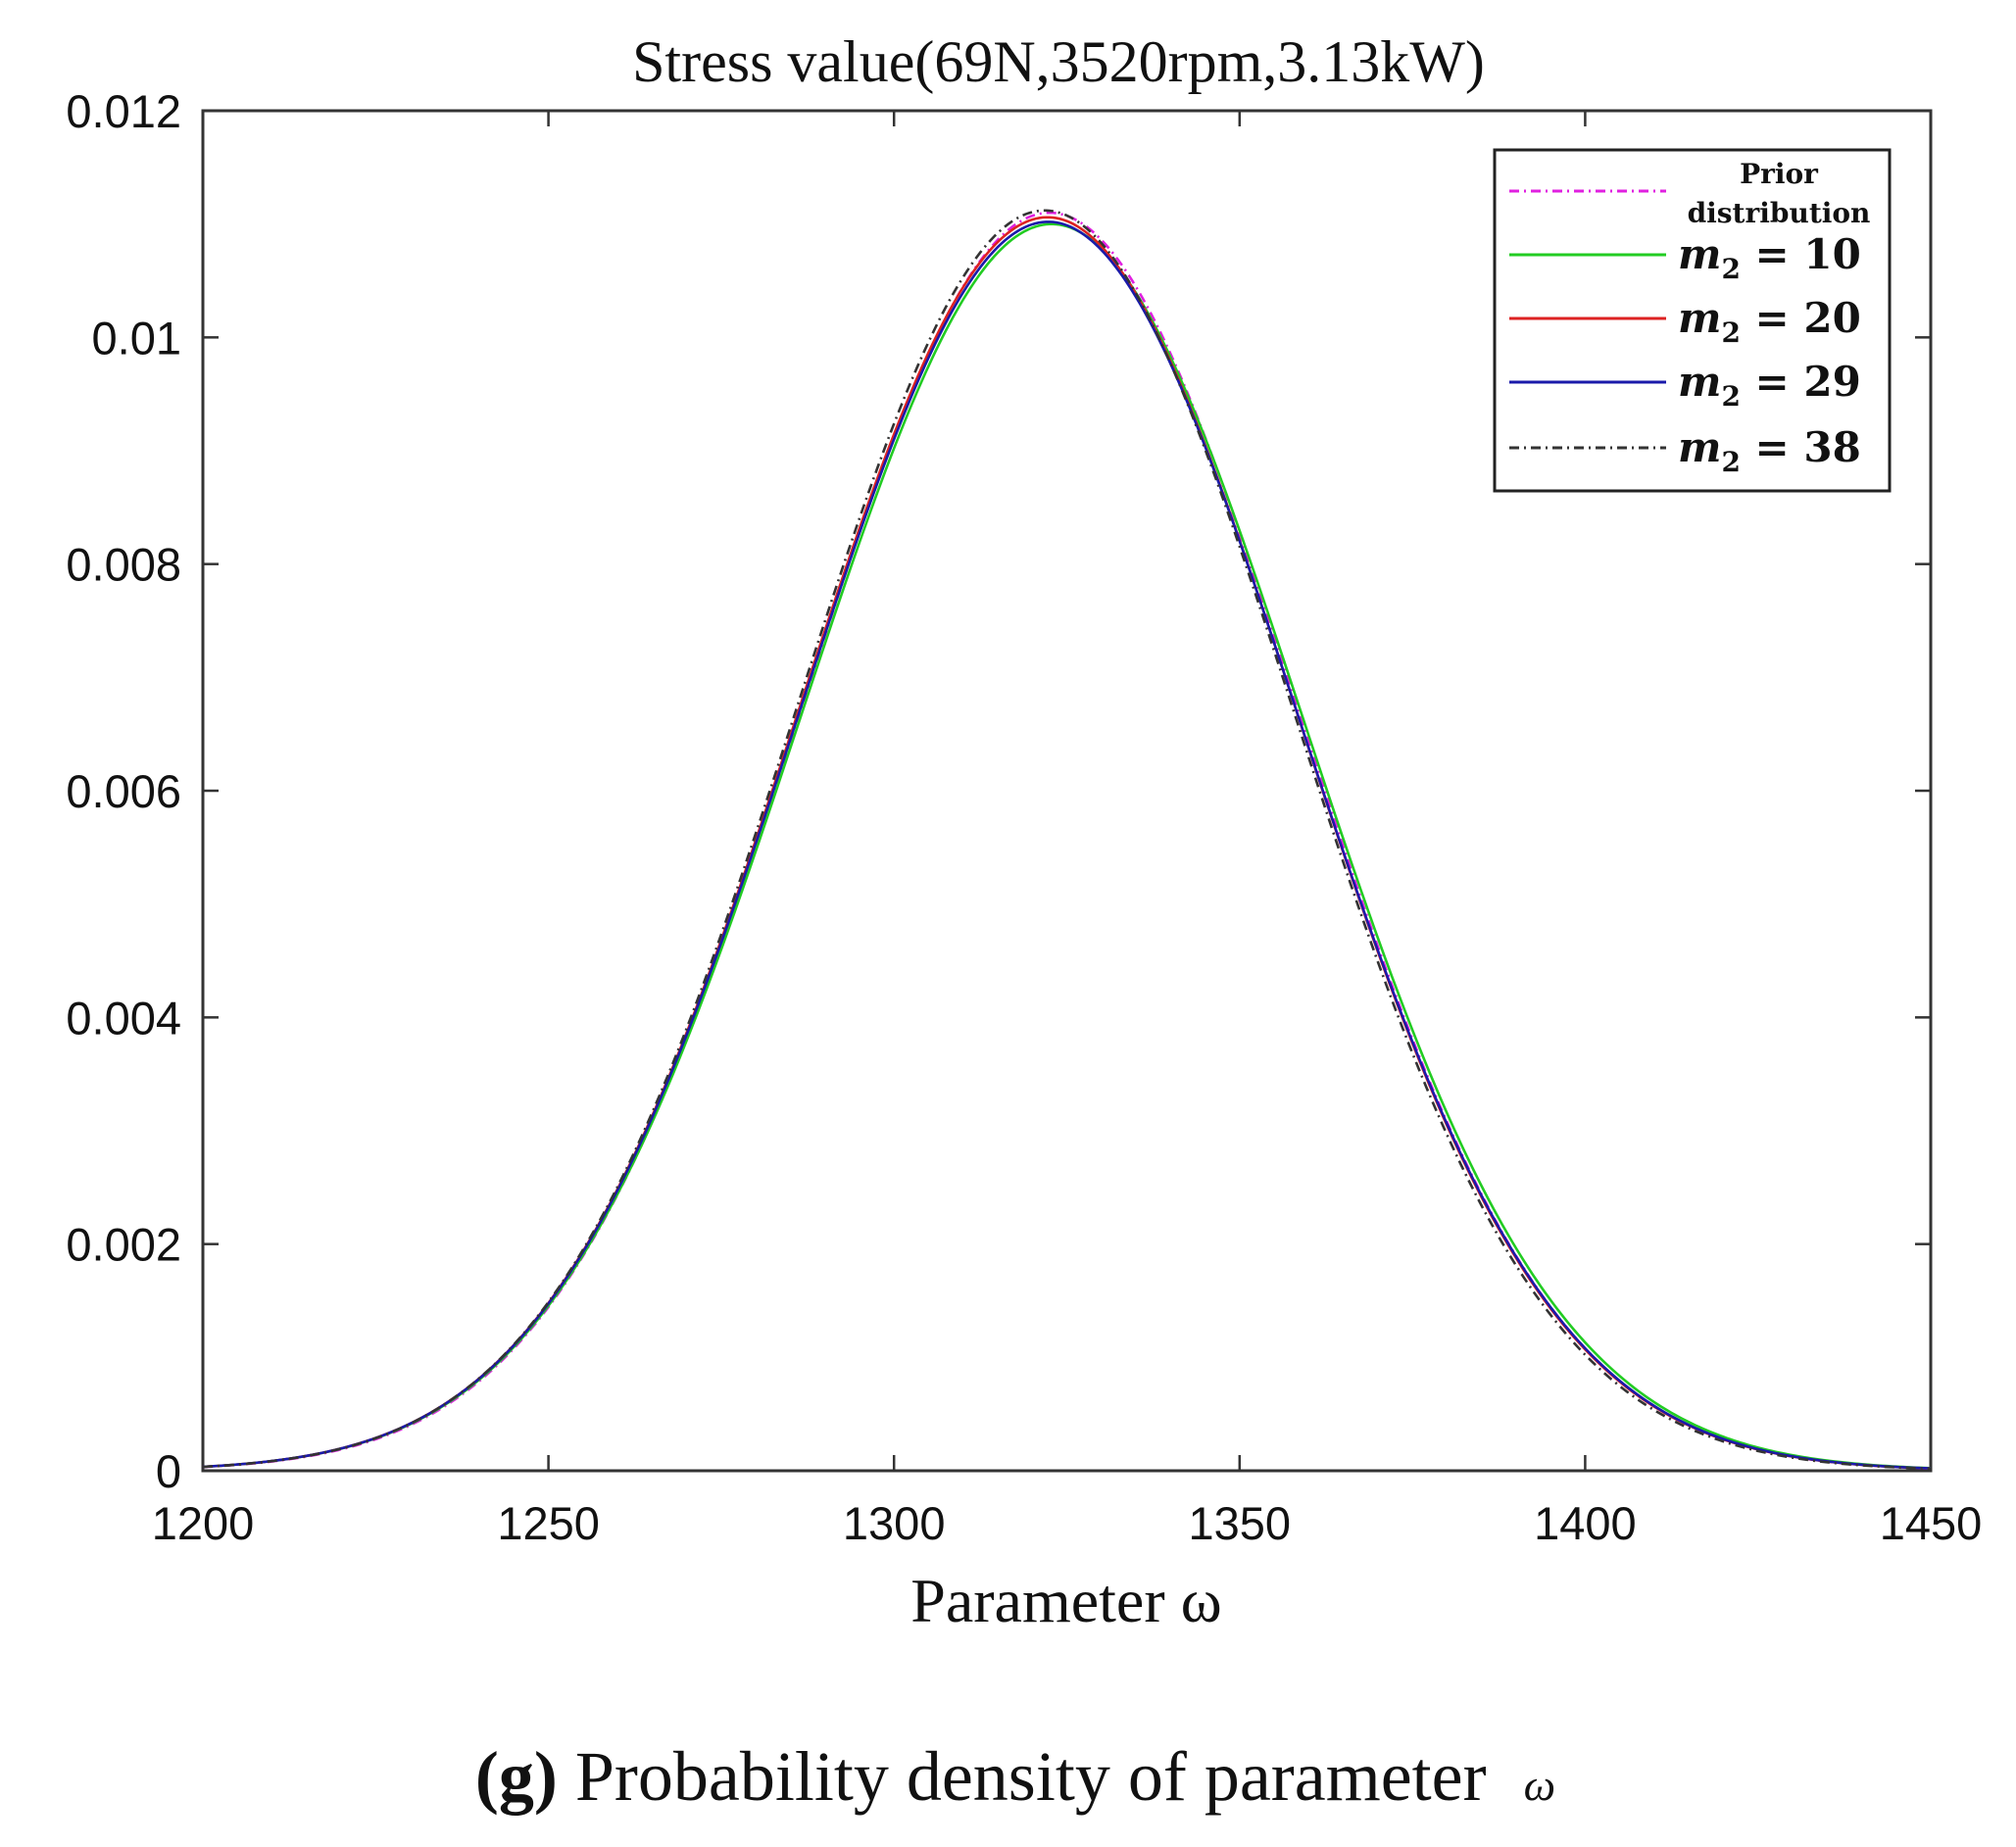  I want to click on x-tick-label: 1250, so click(548, 1523).